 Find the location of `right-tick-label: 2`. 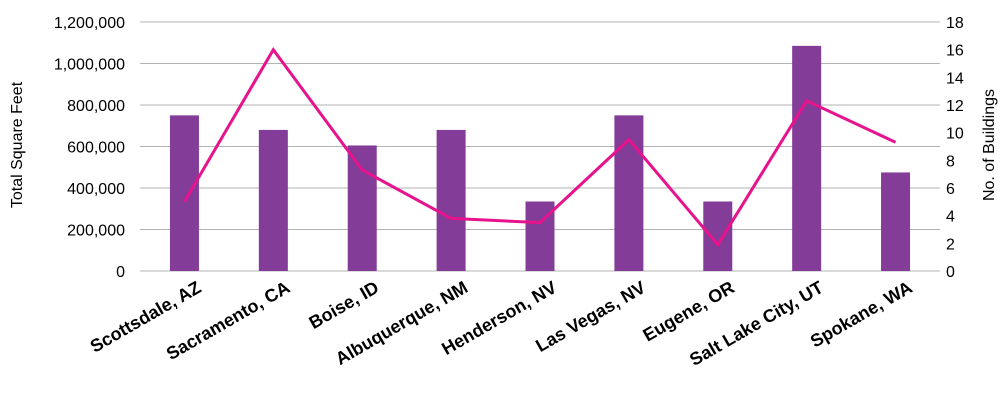

right-tick-label: 2 is located at coordinates (950, 244).